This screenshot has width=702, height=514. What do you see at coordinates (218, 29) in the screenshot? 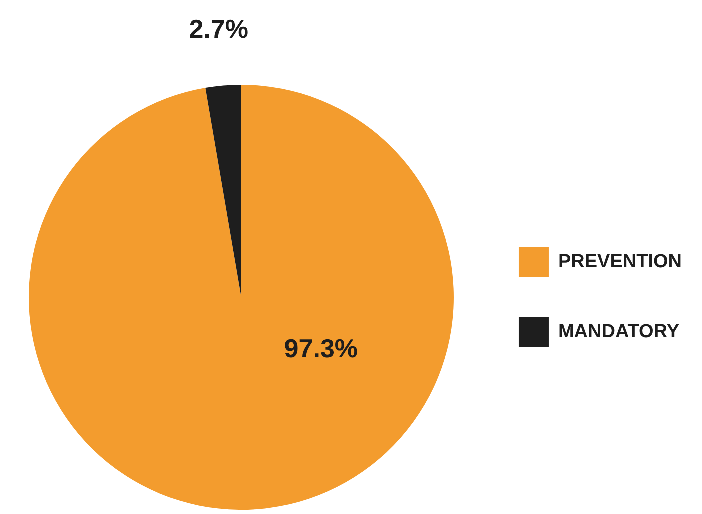
I see `data-label: 2.7%` at bounding box center [218, 29].